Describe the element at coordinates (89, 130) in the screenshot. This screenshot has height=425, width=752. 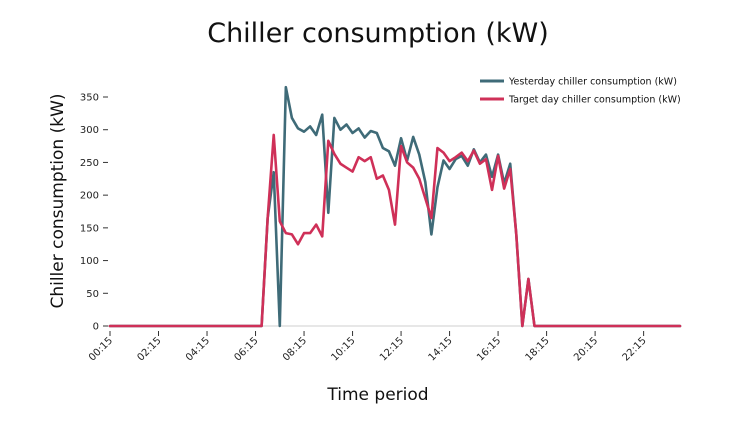
I see `y-tick-label: 300` at that location.